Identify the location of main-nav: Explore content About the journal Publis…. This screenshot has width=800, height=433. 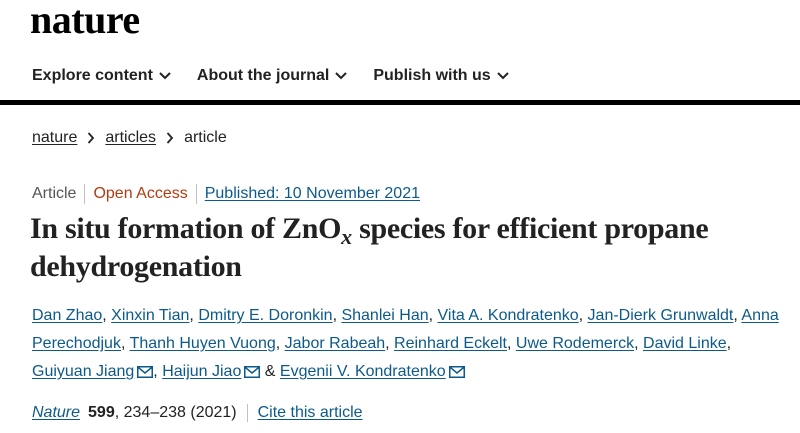
(283, 76).